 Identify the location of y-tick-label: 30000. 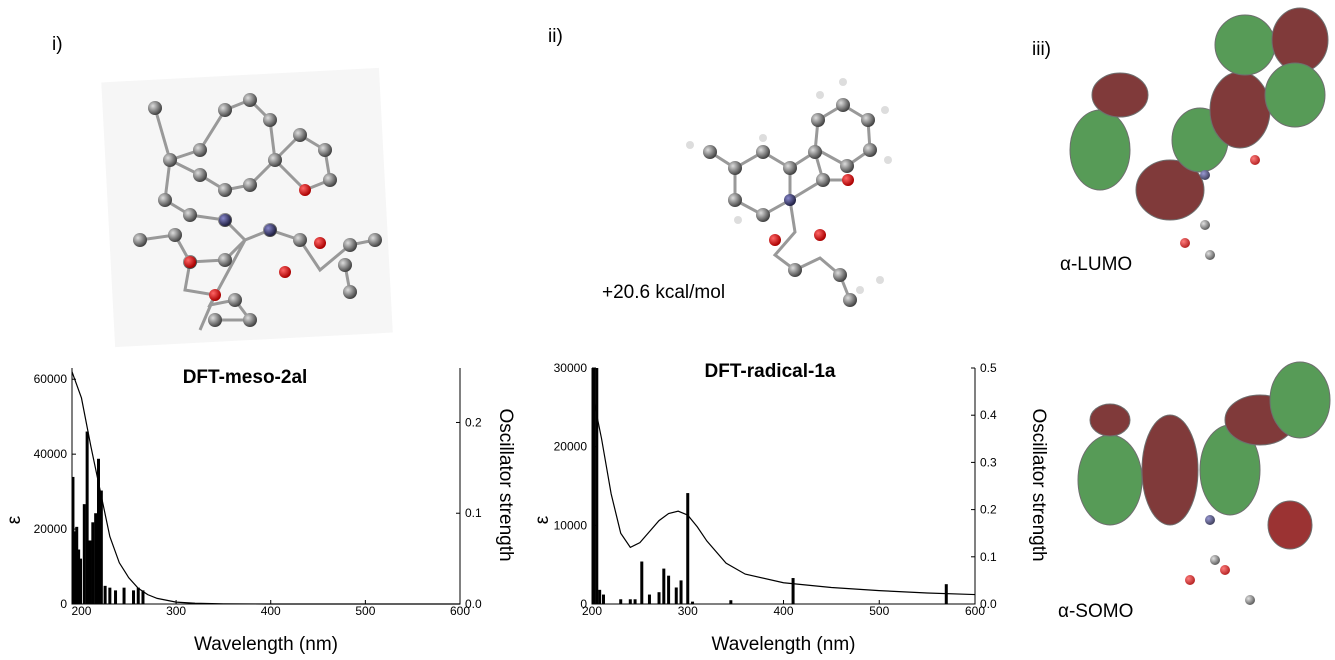
(571, 368).